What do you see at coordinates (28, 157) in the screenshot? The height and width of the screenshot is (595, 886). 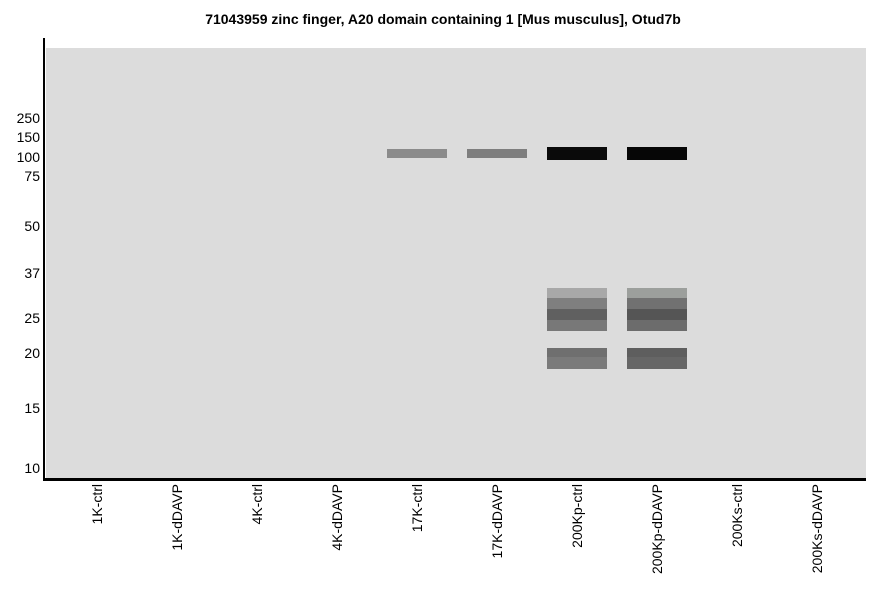 I see `y-tick-label: 100` at bounding box center [28, 157].